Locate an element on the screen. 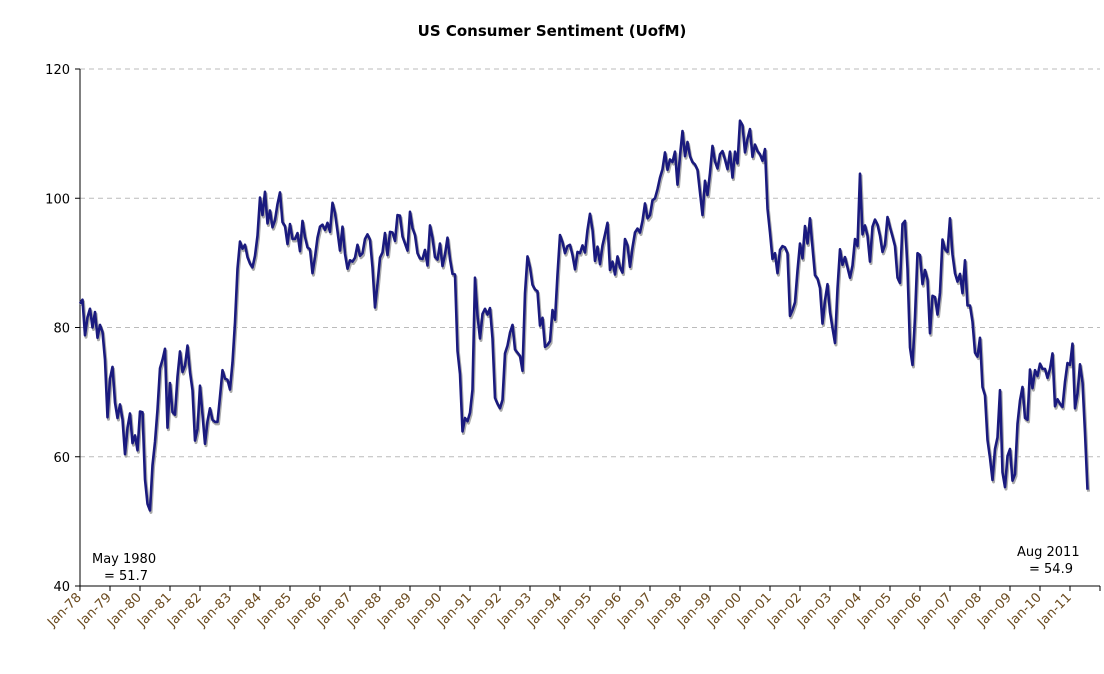  x-tick-label: Jan-88 is located at coordinates (364, 610).